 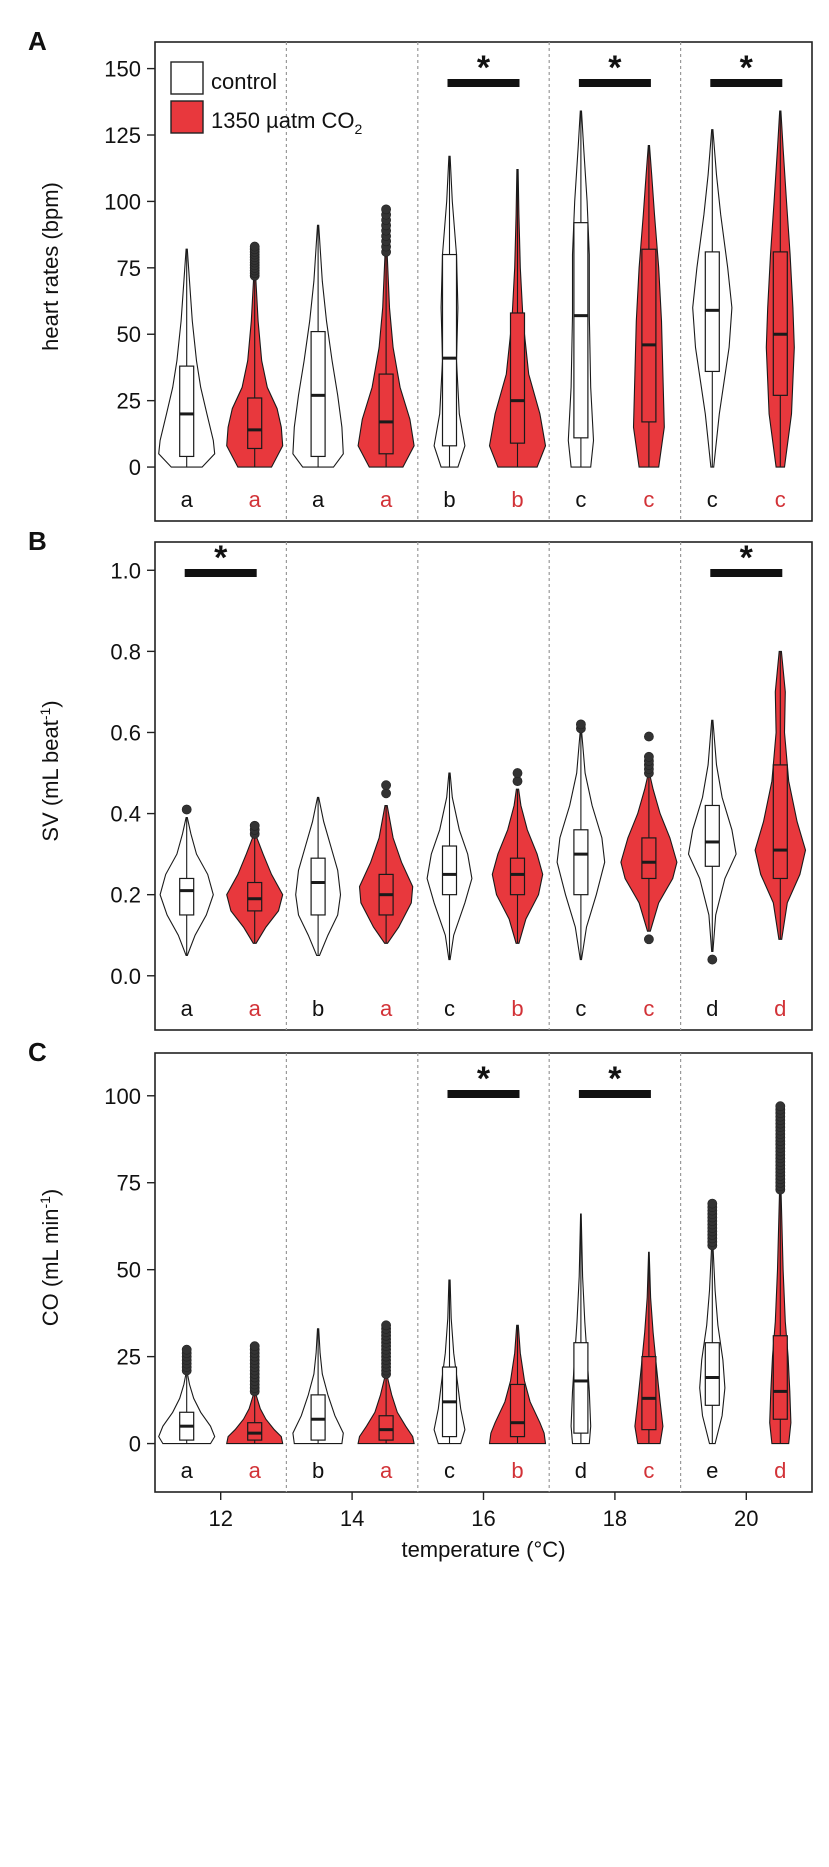 I want to click on legend-swatch-control, so click(x=187, y=78).